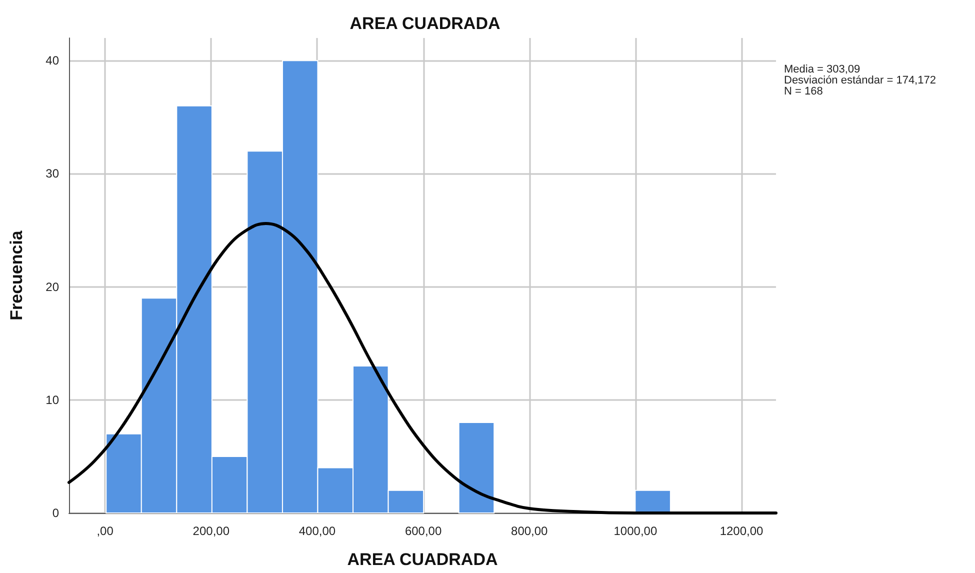  I want to click on text: Desviación estándar = 174,172, so click(860, 80).